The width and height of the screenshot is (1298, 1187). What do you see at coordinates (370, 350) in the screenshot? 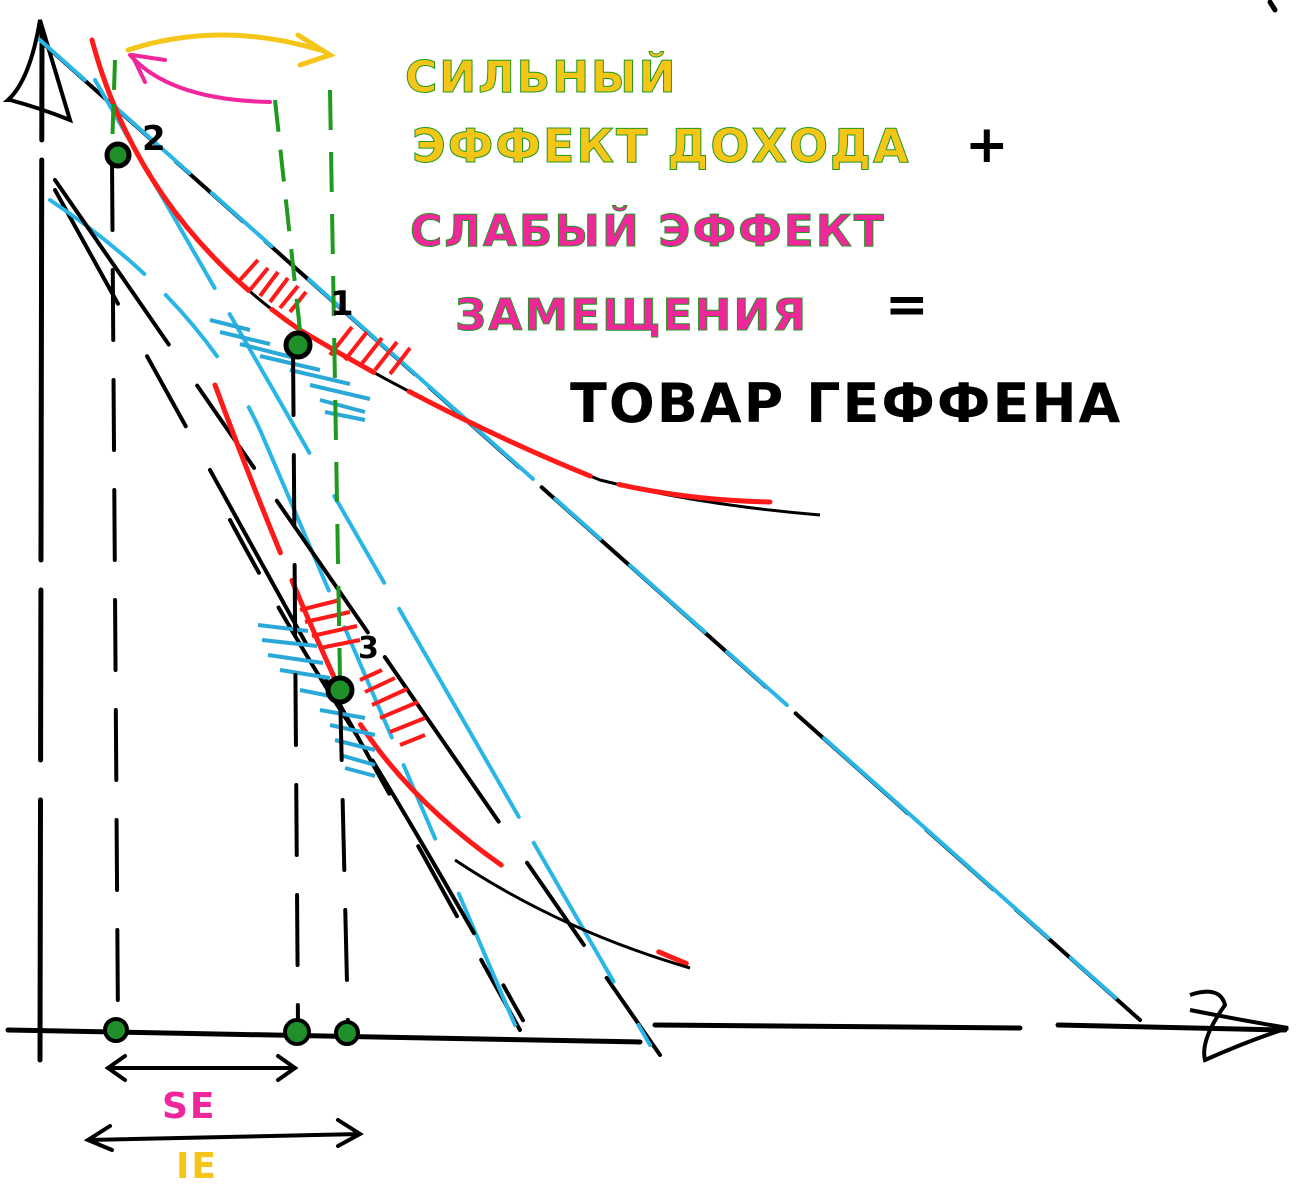
I see `hatch-red-1-lower` at bounding box center [370, 350].